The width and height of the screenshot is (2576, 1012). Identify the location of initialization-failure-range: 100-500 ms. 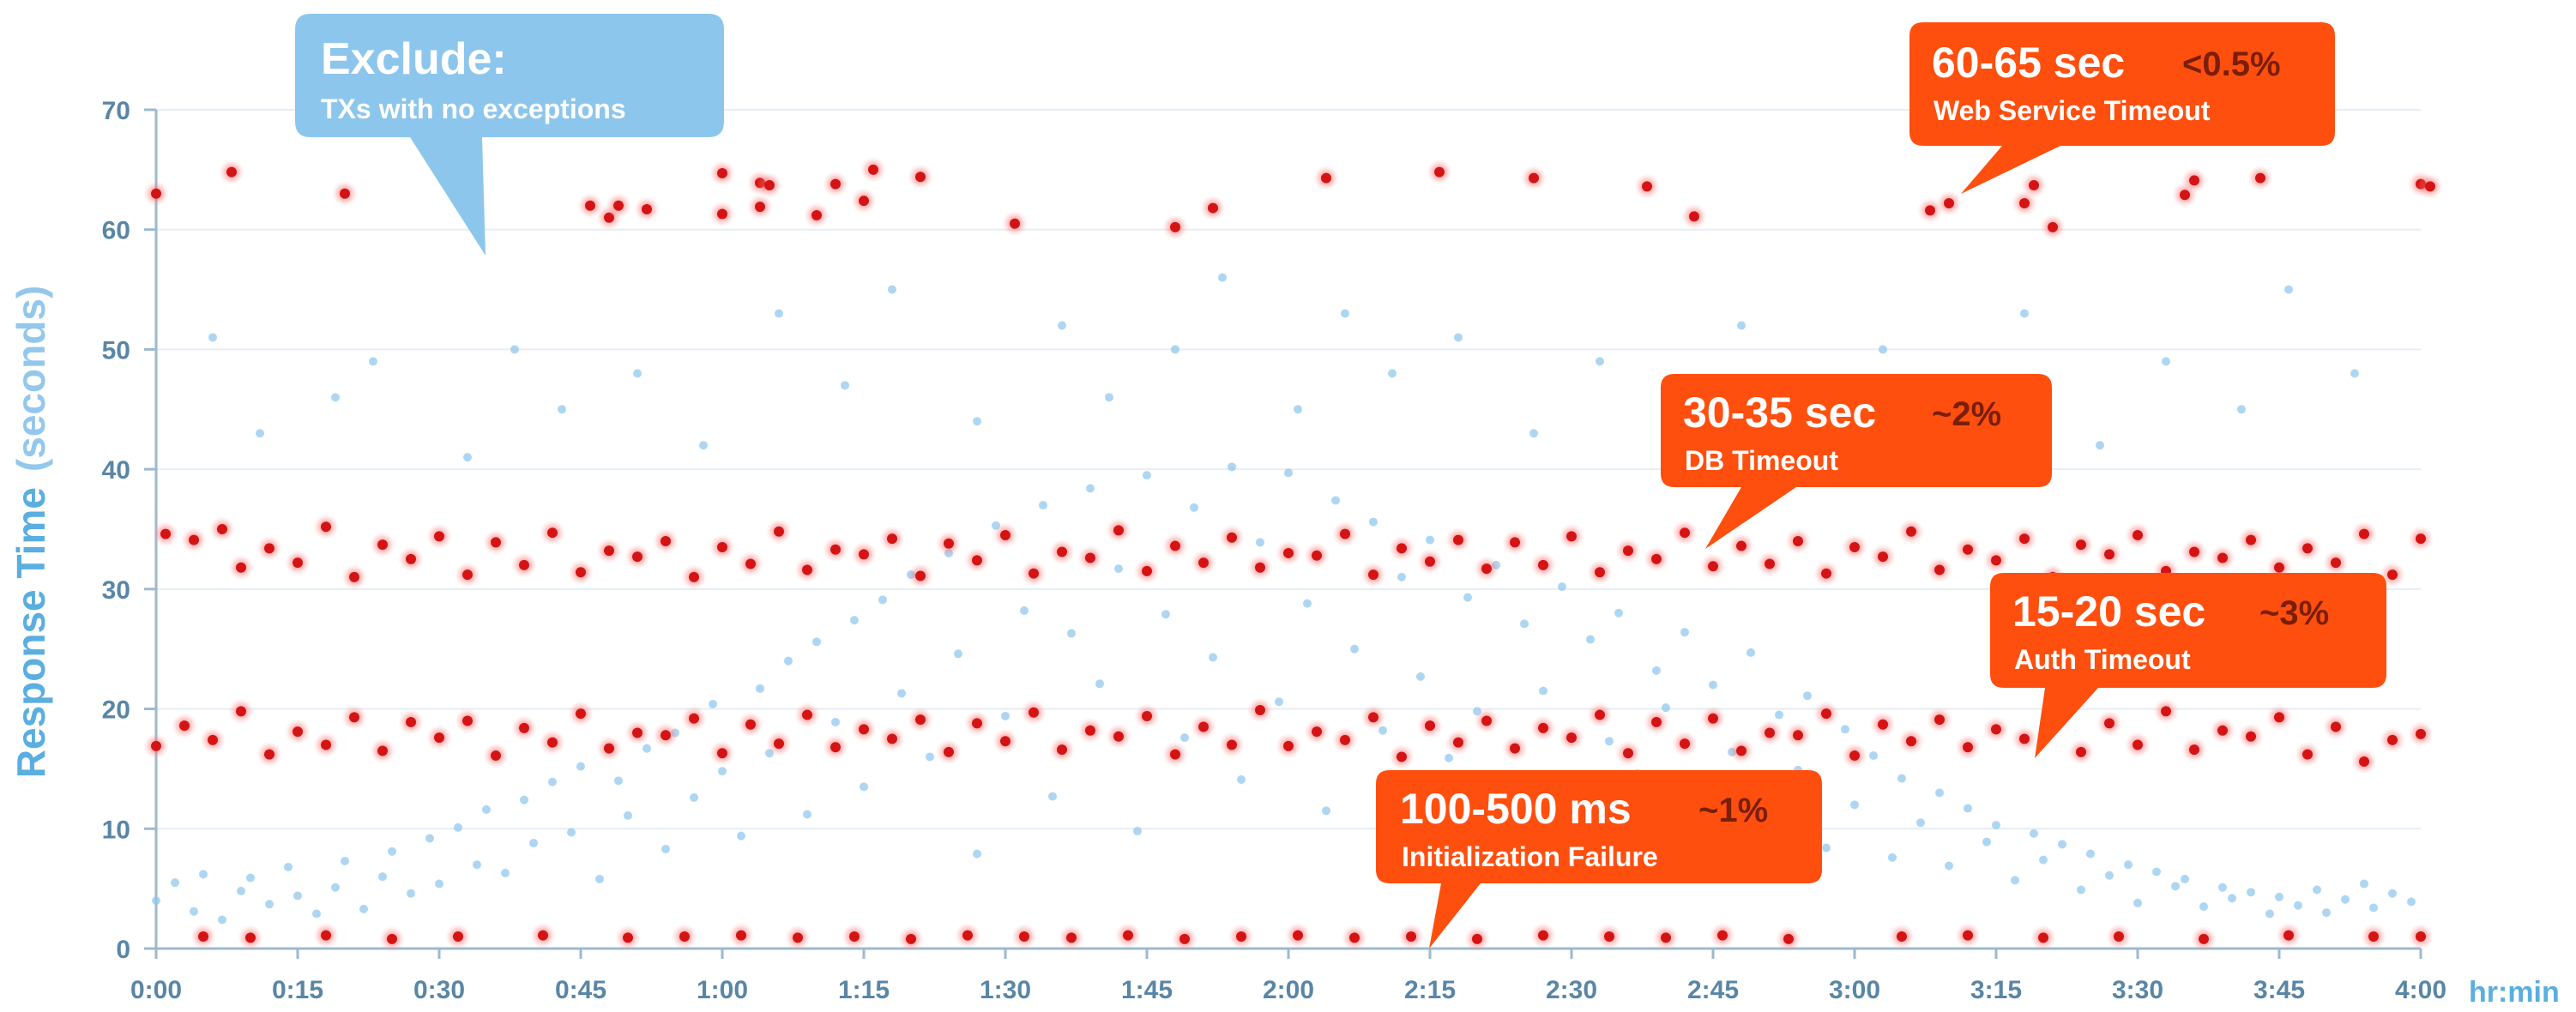
(1516, 809).